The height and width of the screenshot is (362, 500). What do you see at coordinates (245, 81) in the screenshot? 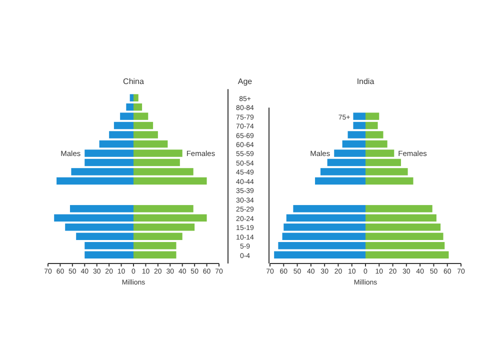
I see `y-axis-title: Age` at bounding box center [245, 81].